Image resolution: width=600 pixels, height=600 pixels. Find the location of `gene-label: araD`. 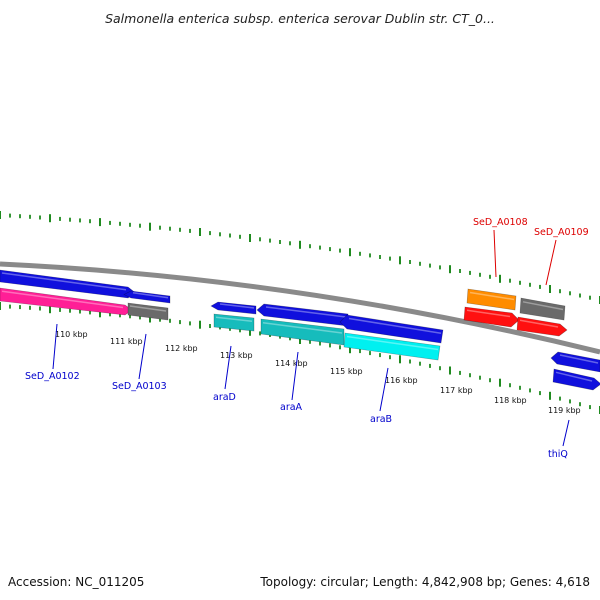

gene-label: araD is located at coordinates (224, 397).